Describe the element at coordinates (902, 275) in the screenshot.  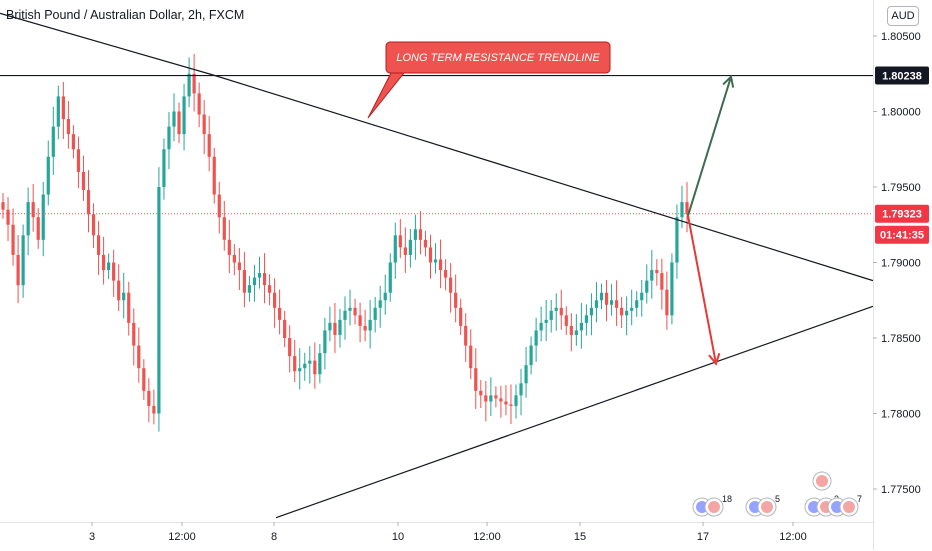
I see `price-axis` at that location.